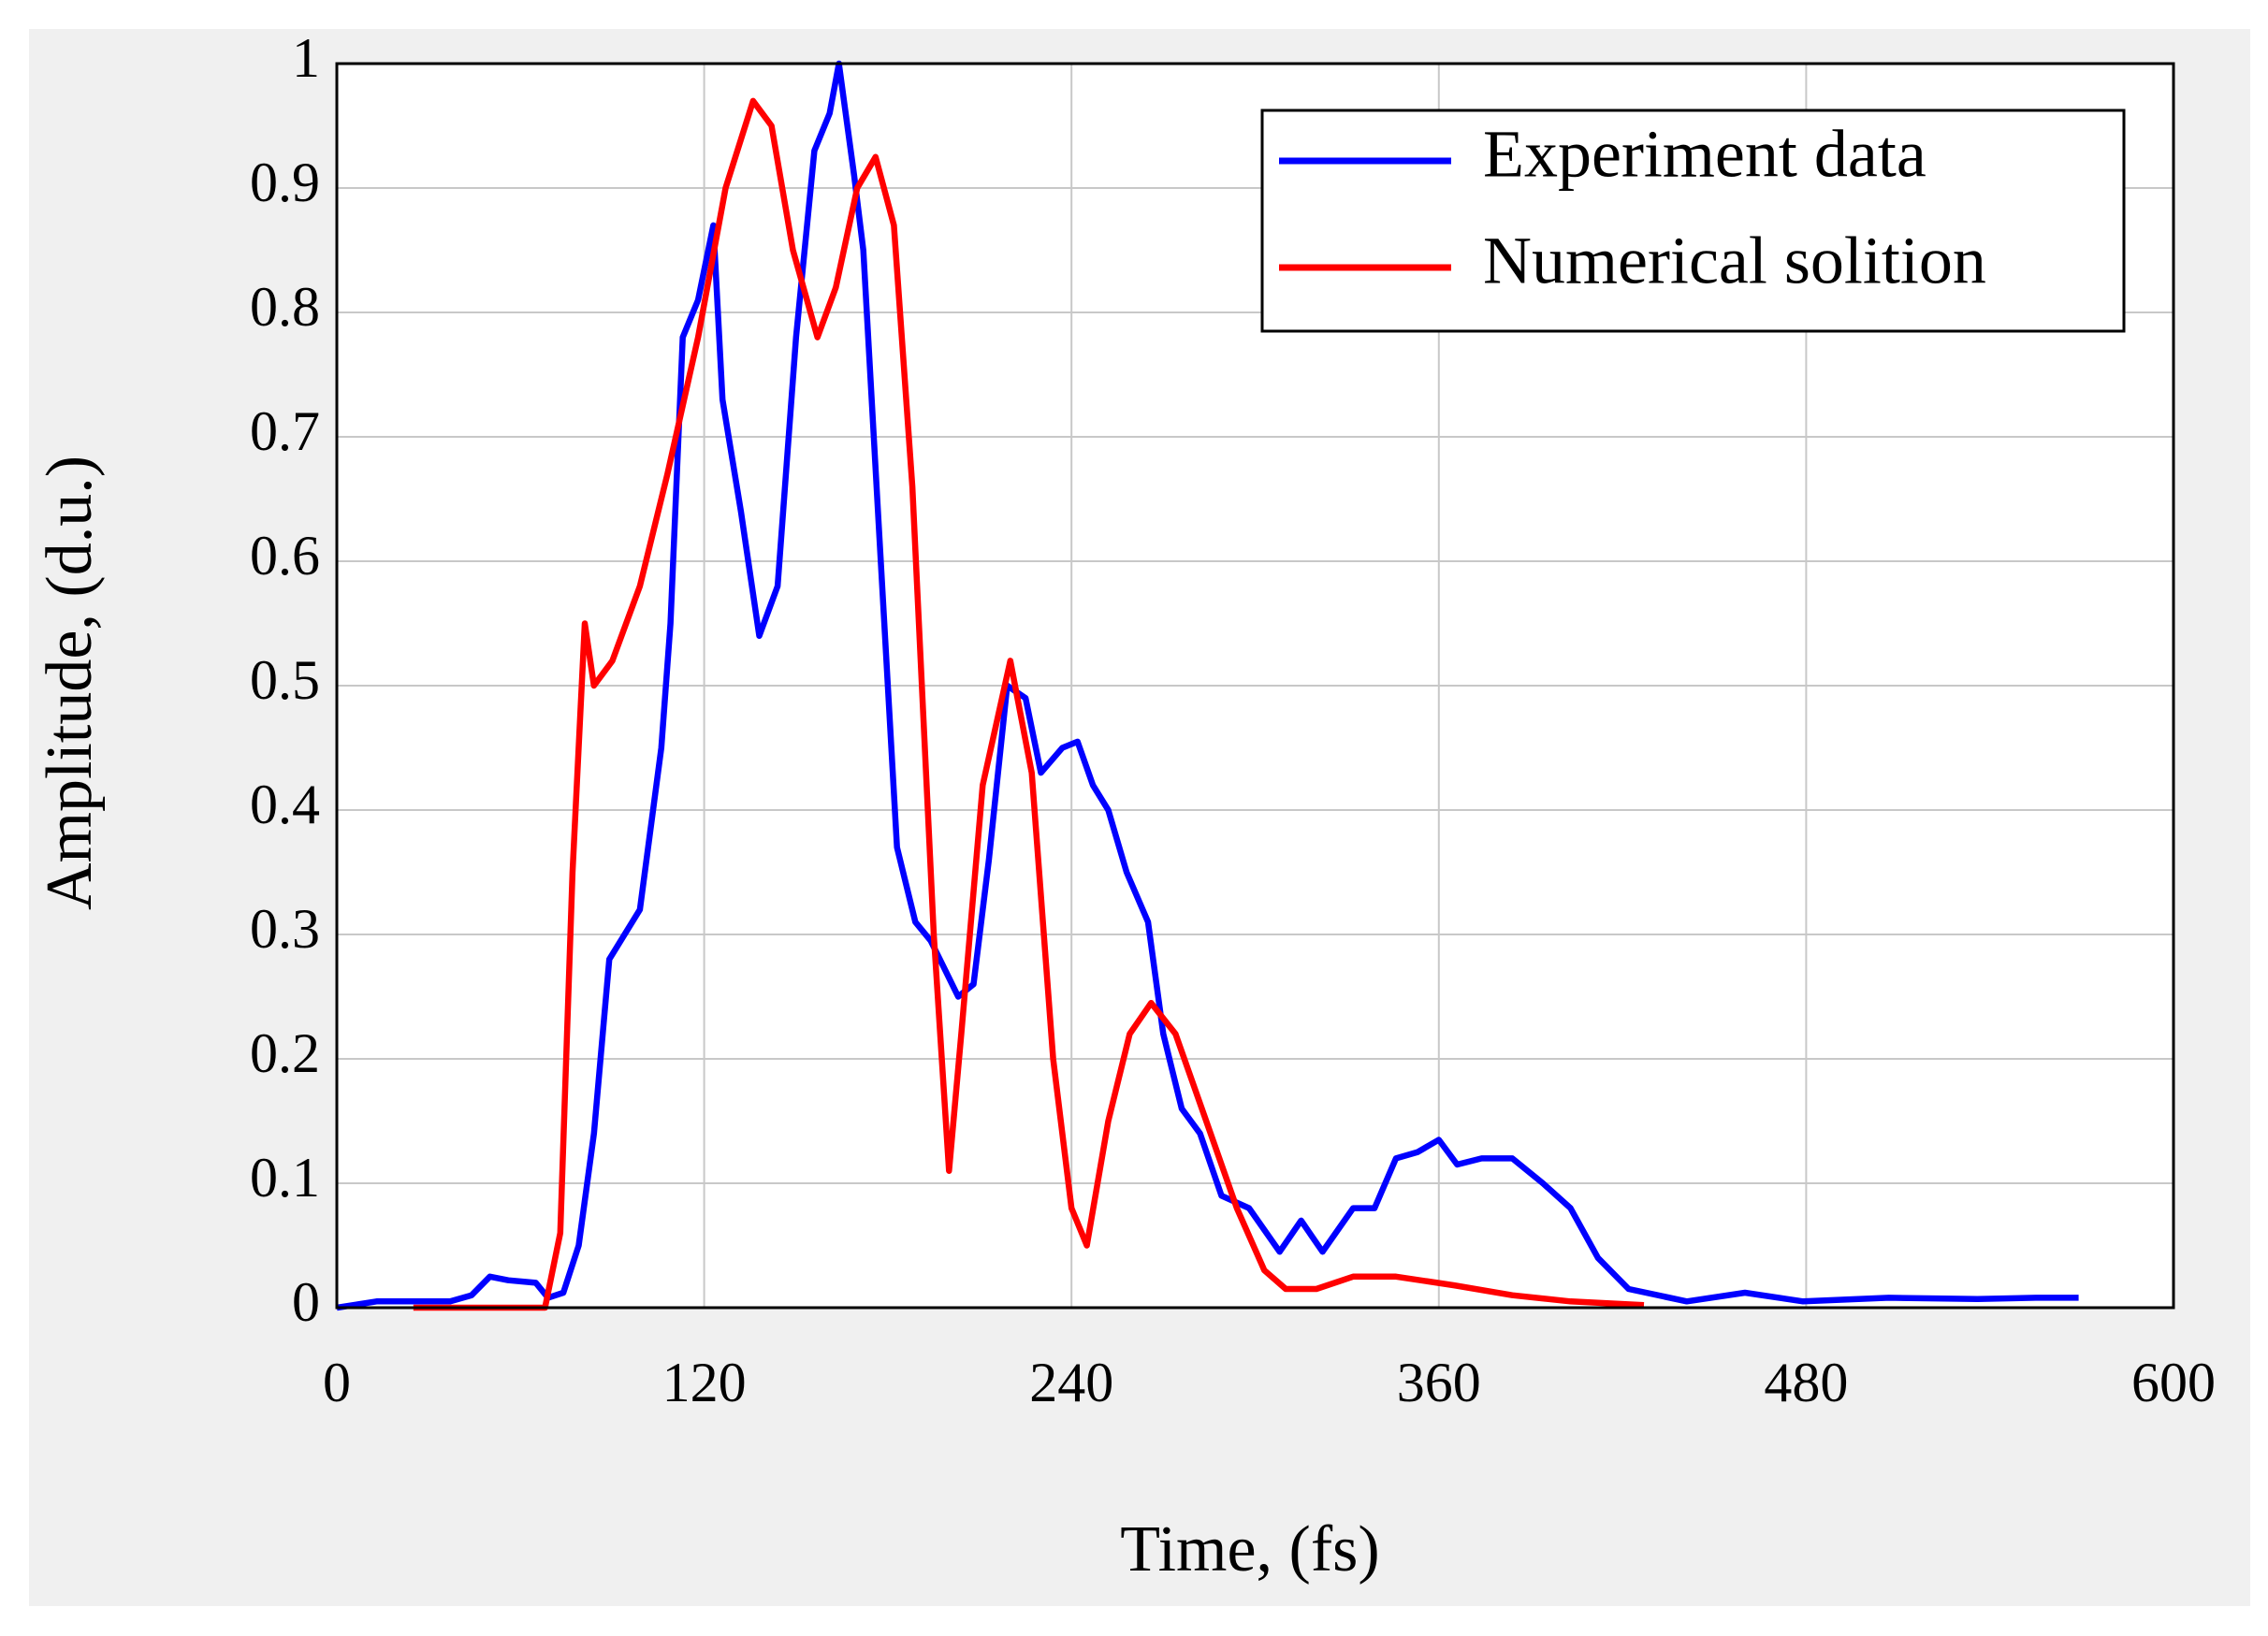 Image resolution: width=2268 pixels, height=1636 pixels. I want to click on x-tick-label: 240, so click(1071, 1382).